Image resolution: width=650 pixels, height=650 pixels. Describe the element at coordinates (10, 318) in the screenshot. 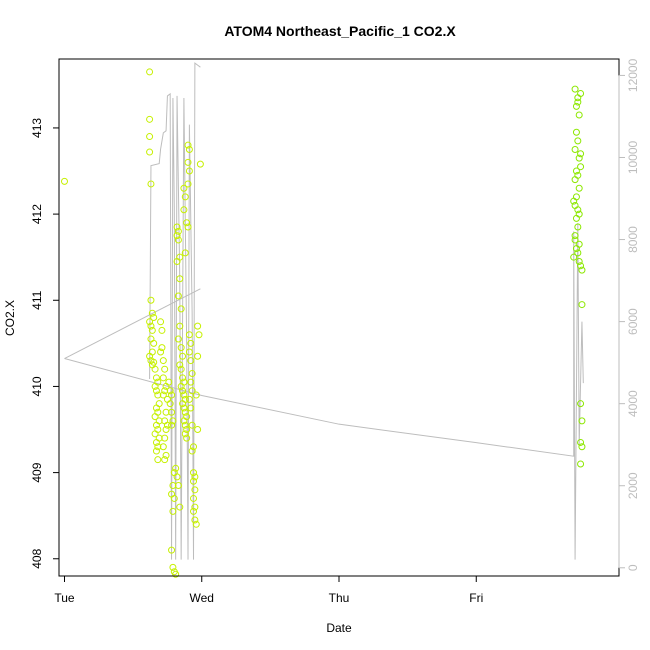

I see `y-axis-label: CO2.X` at that location.